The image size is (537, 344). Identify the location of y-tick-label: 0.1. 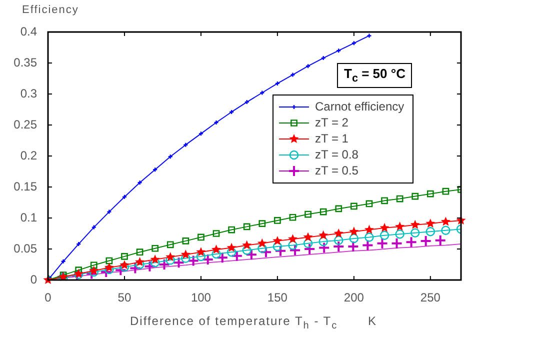
(29, 217).